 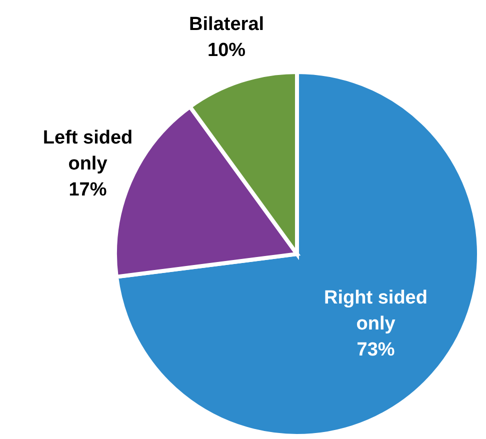 I want to click on data-label: 17%, so click(x=87, y=189).